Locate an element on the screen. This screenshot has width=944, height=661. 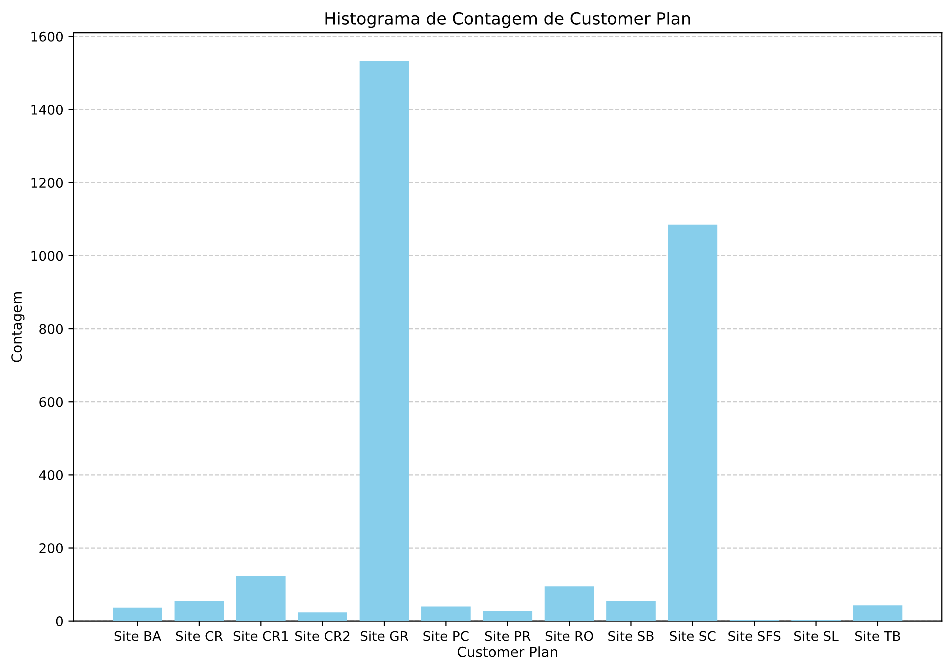
y-tick-label: 1600 is located at coordinates (48, 37).